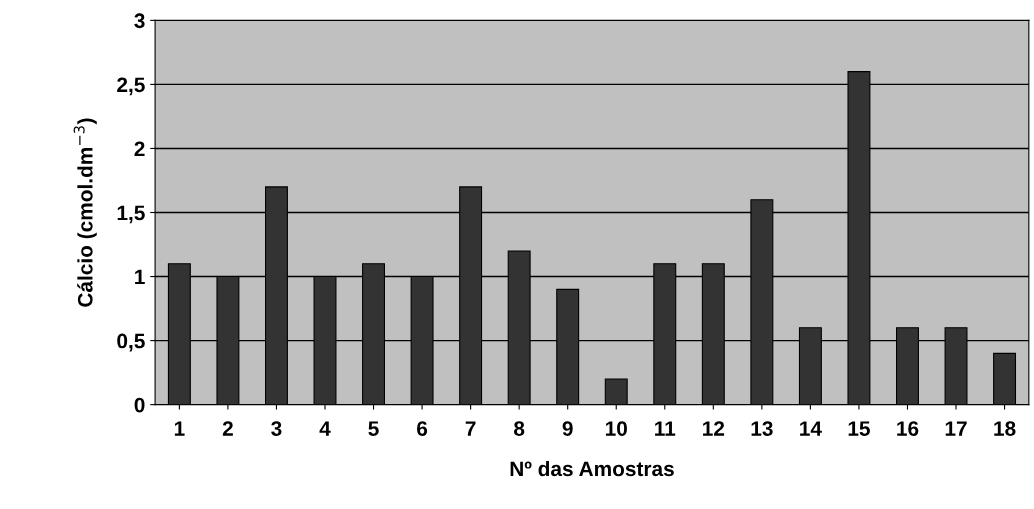 This screenshot has height=509, width=1034. Describe the element at coordinates (567, 428) in the screenshot. I see `x-tick-label: 9` at that location.